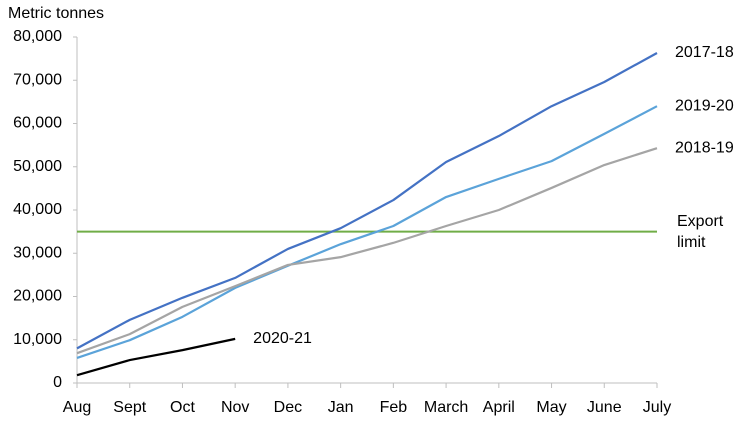  I want to click on y-tick-label: 50,000, so click(37, 166).